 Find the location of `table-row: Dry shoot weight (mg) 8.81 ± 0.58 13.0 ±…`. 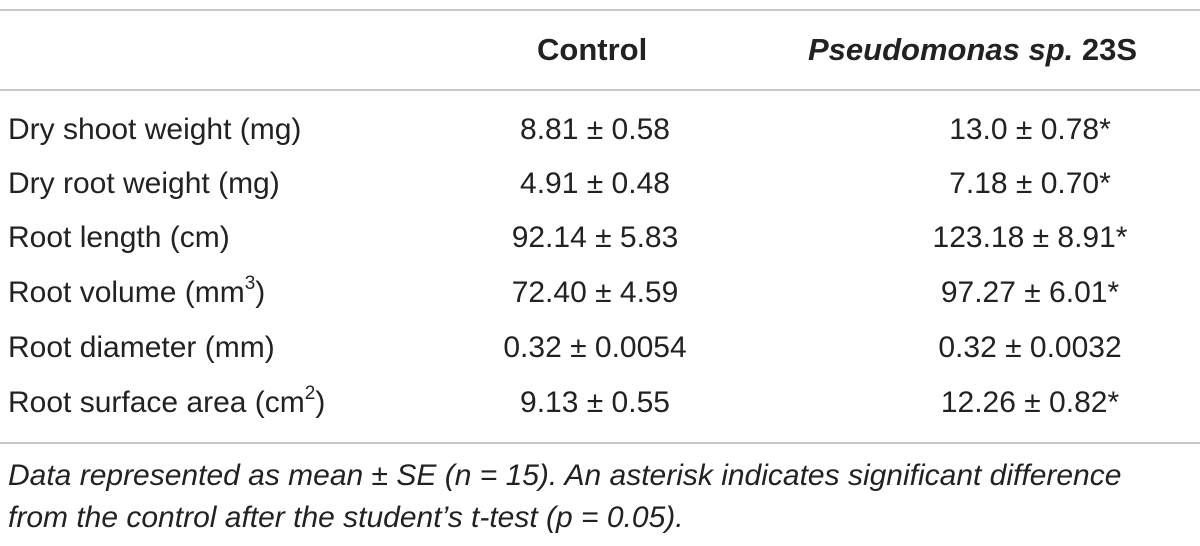

table-row: Dry shoot weight (mg) 8.81 ± 0.58 13.0 ±… is located at coordinates (600, 130).